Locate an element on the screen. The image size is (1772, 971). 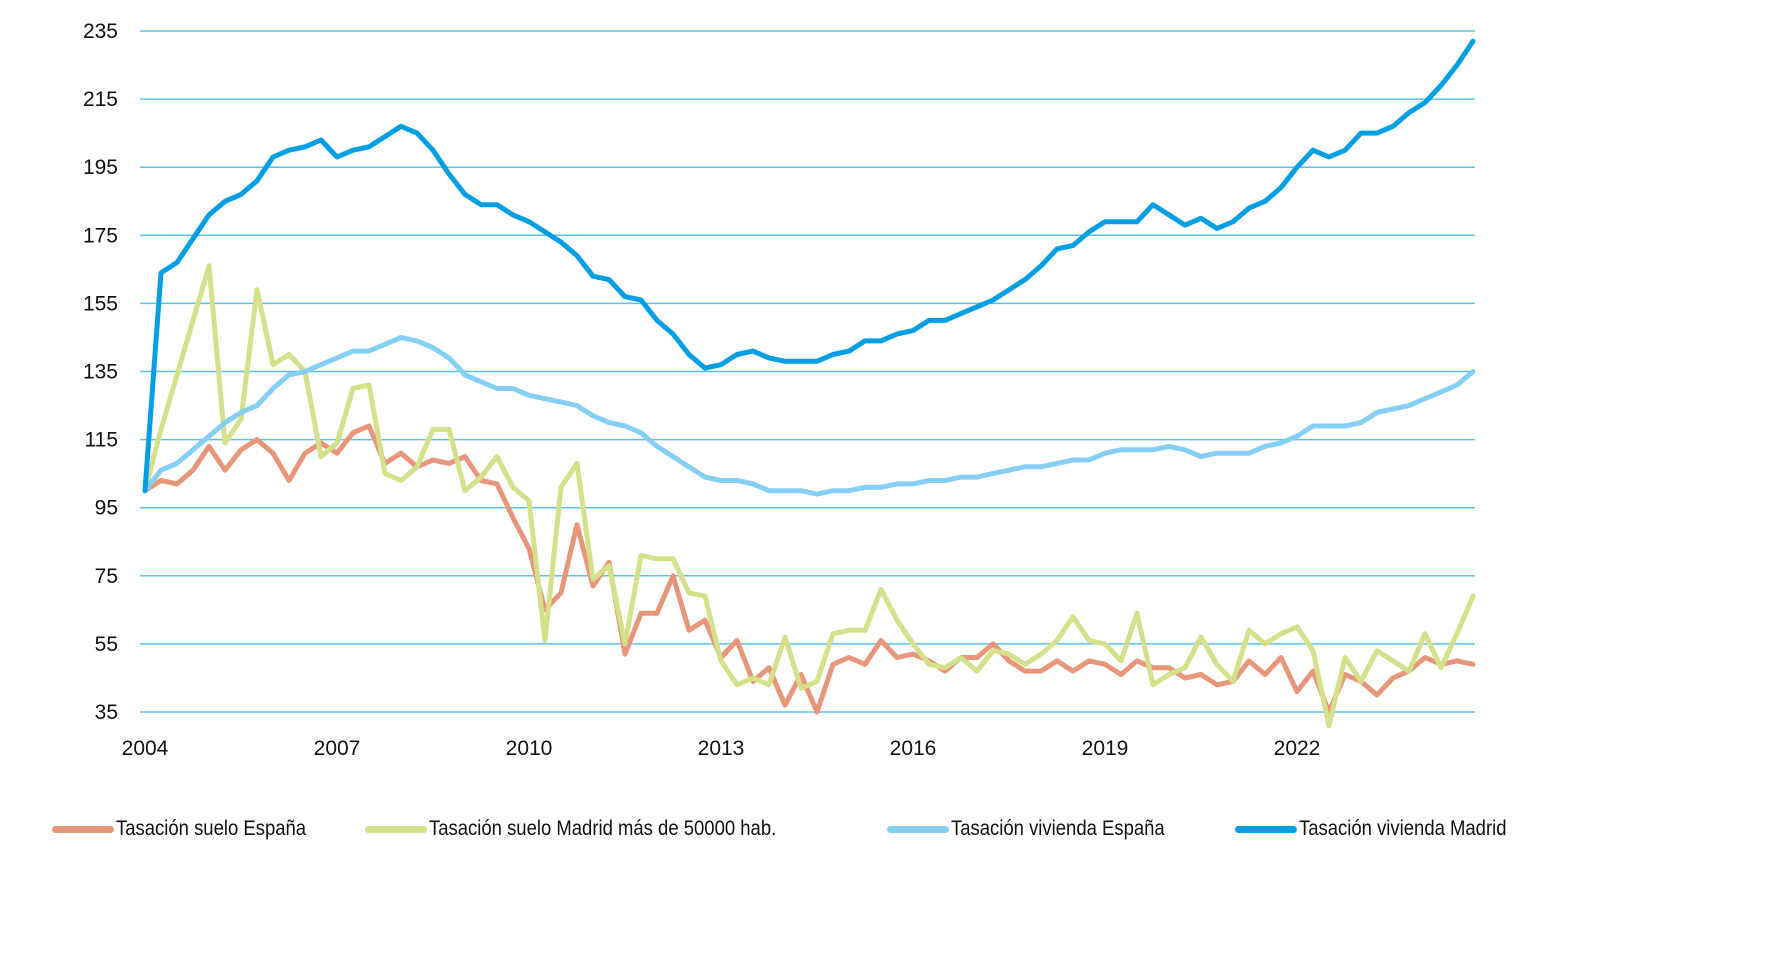
y-tick-label: 75 is located at coordinates (106, 576).